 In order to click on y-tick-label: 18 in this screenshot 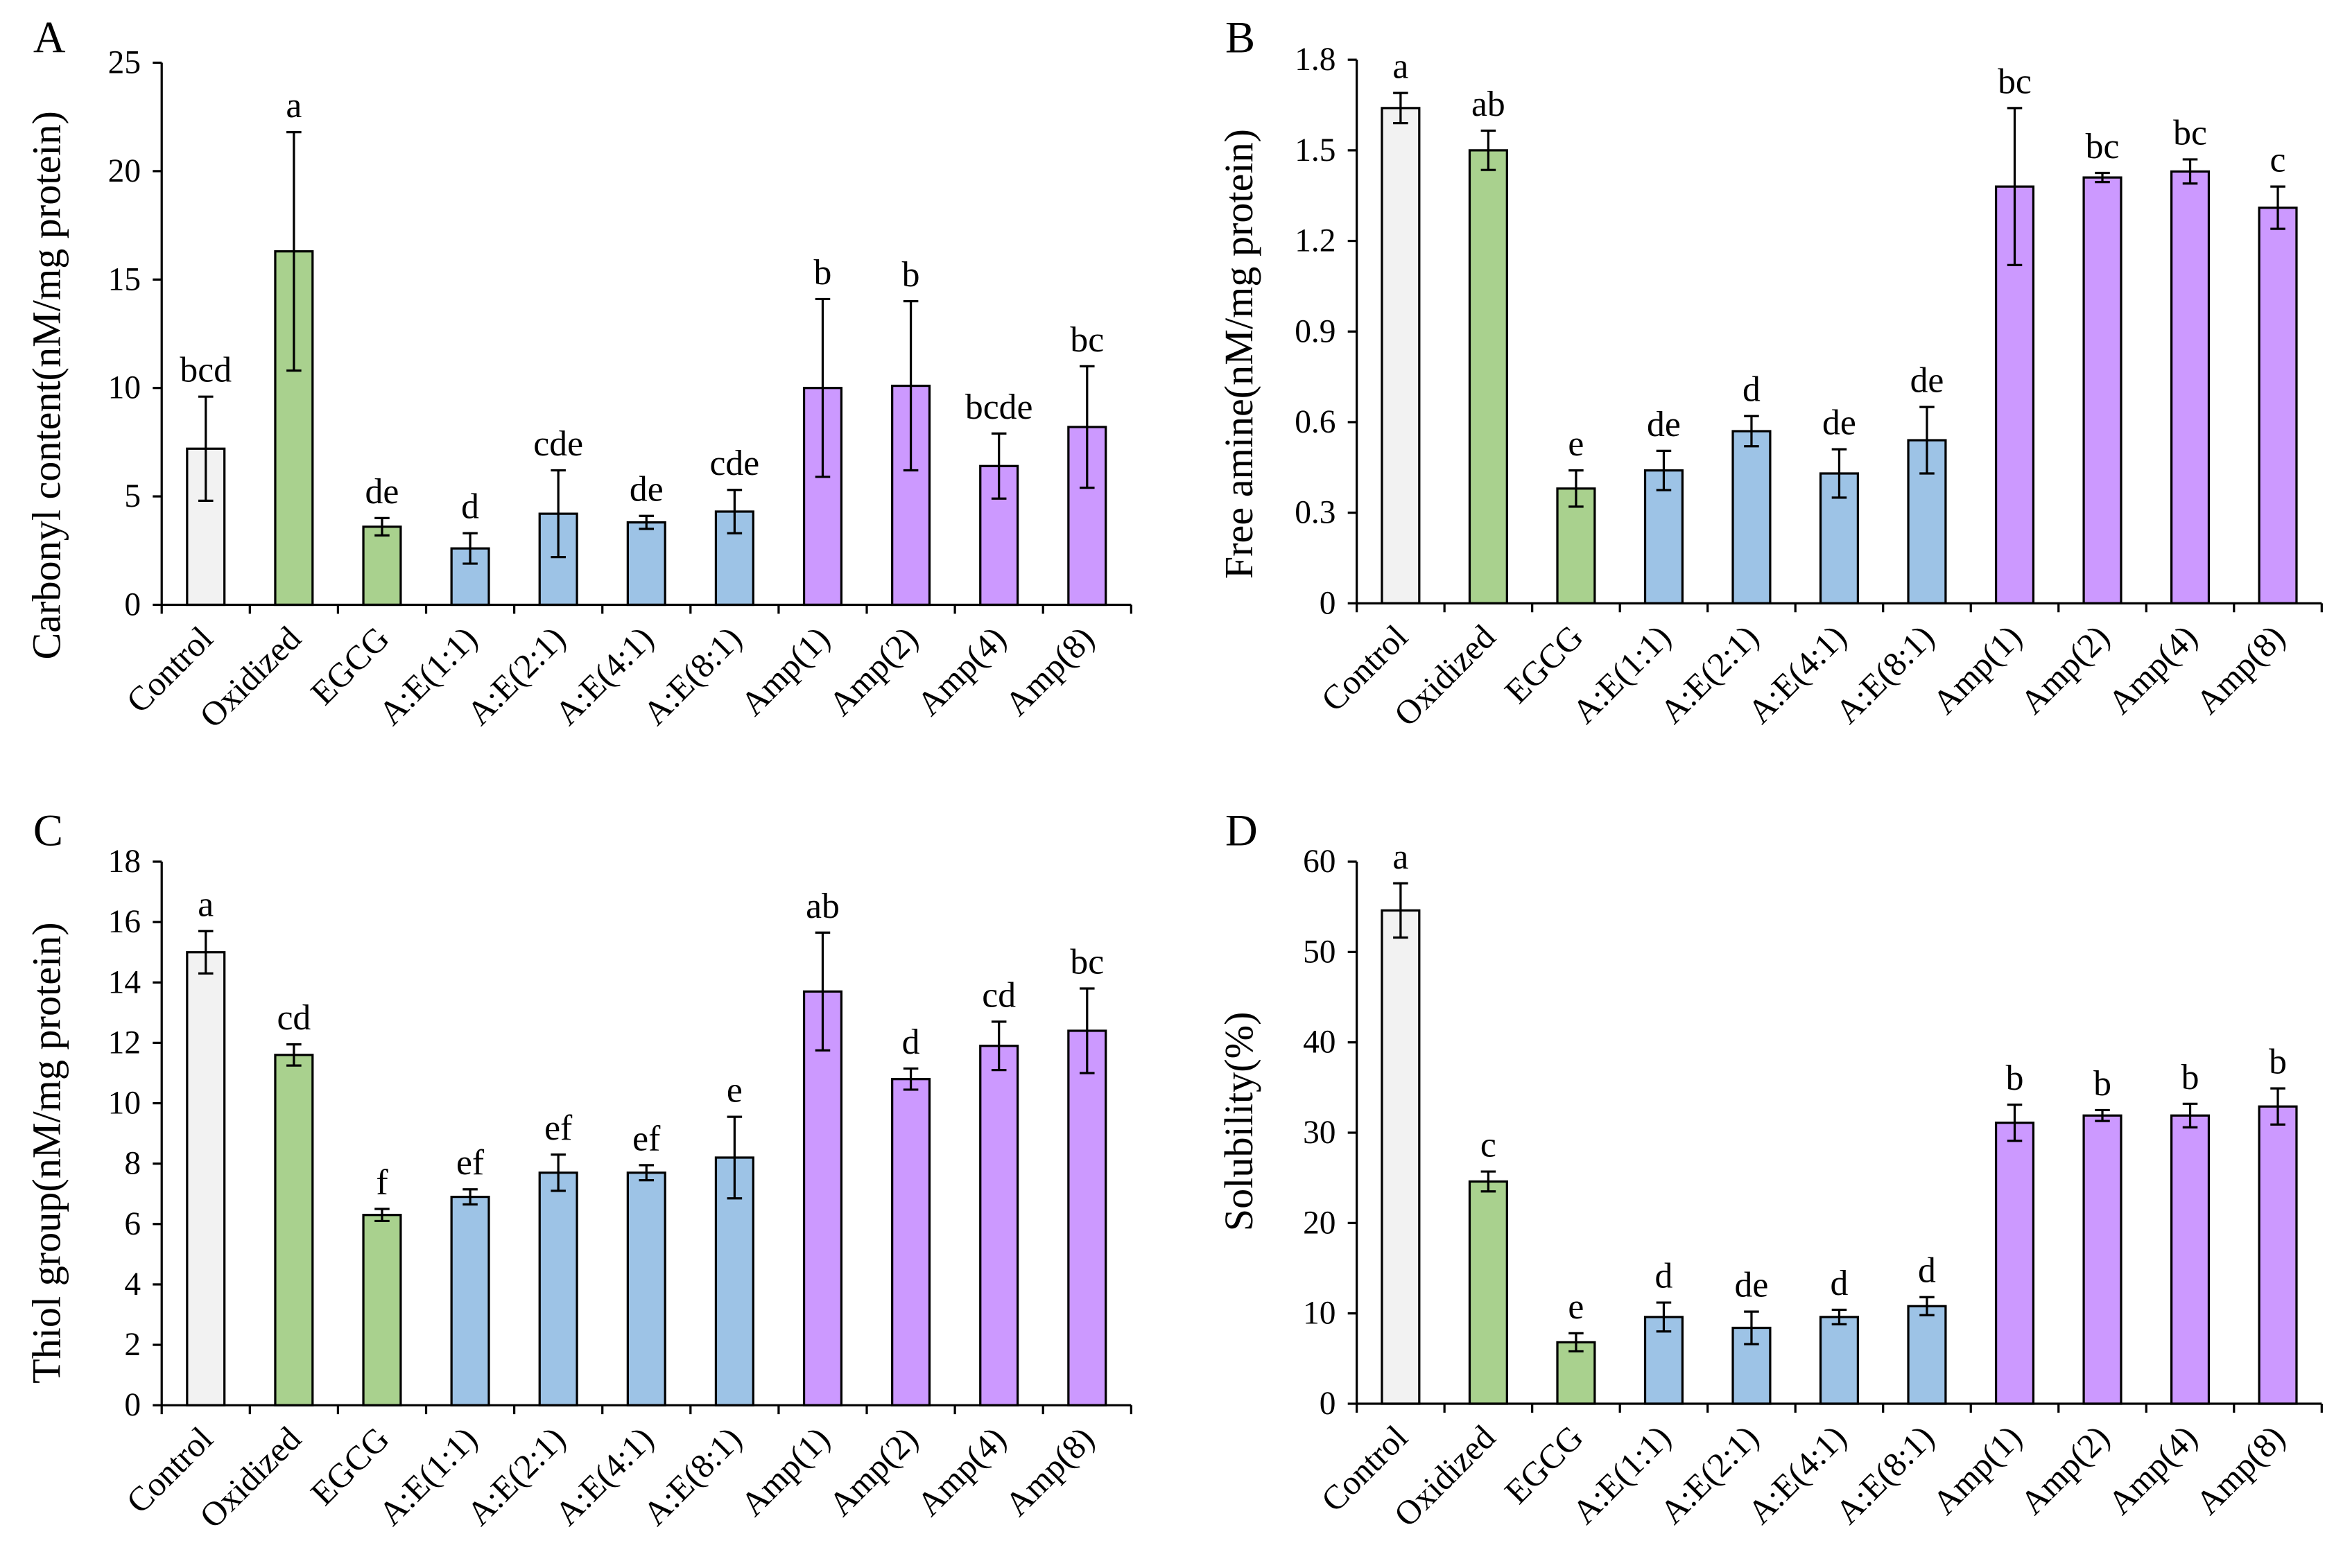, I will do `click(124, 862)`.